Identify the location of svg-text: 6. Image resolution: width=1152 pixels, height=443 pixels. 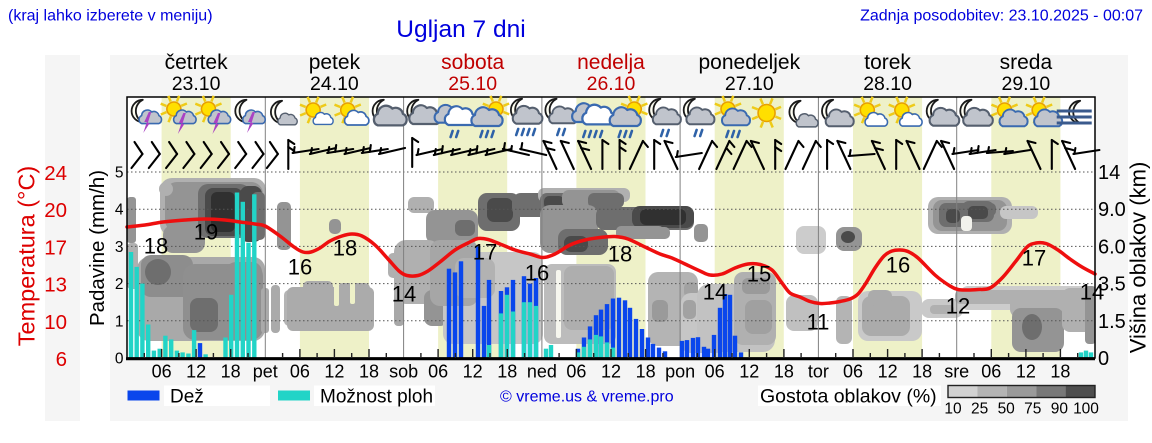
(61, 359).